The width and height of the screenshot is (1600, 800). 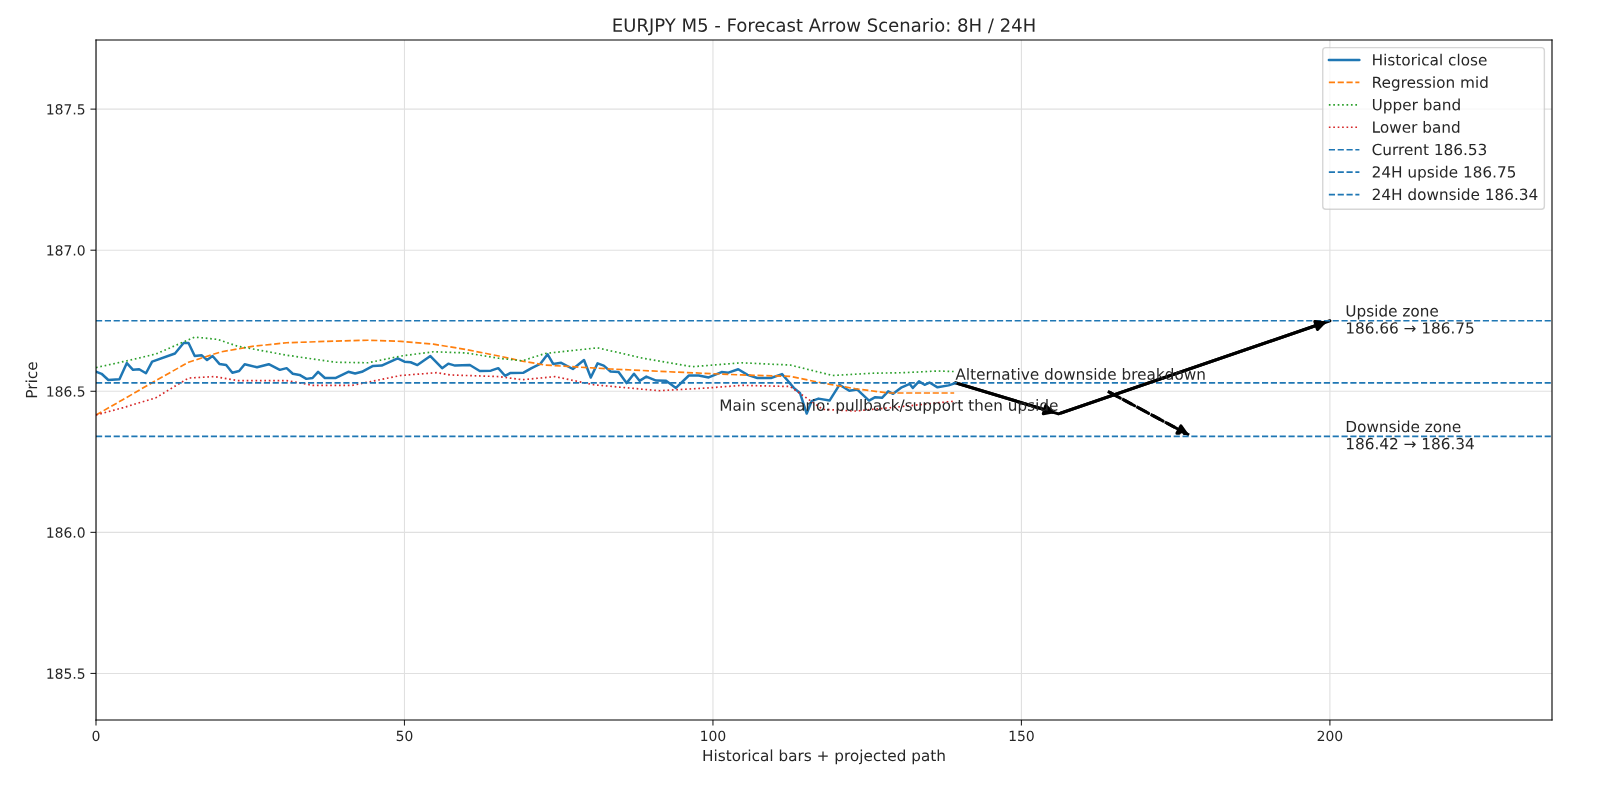 What do you see at coordinates (1410, 435) in the screenshot?
I see `annotation: Downside zone 186.42 → 186.34` at bounding box center [1410, 435].